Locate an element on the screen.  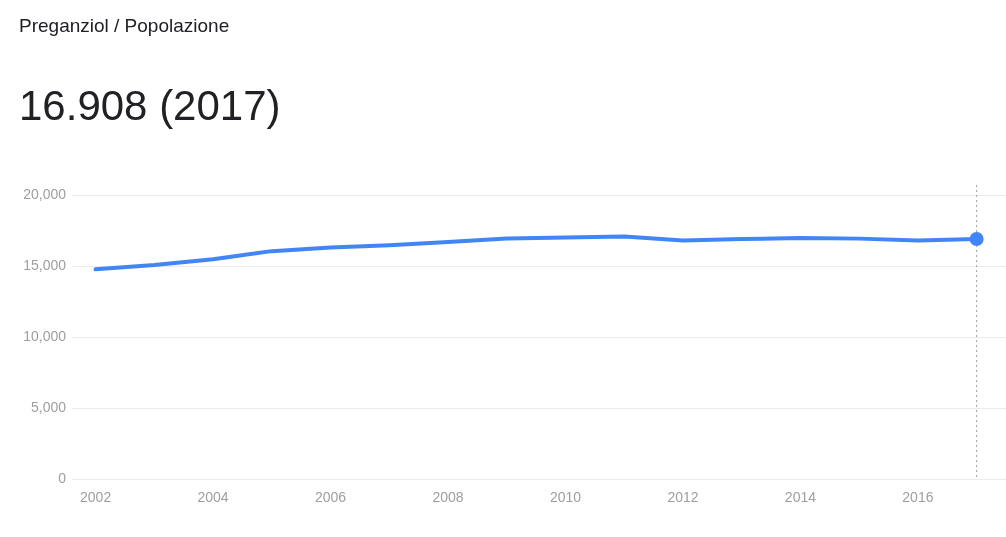
y-tick-label: 0 is located at coordinates (62, 478).